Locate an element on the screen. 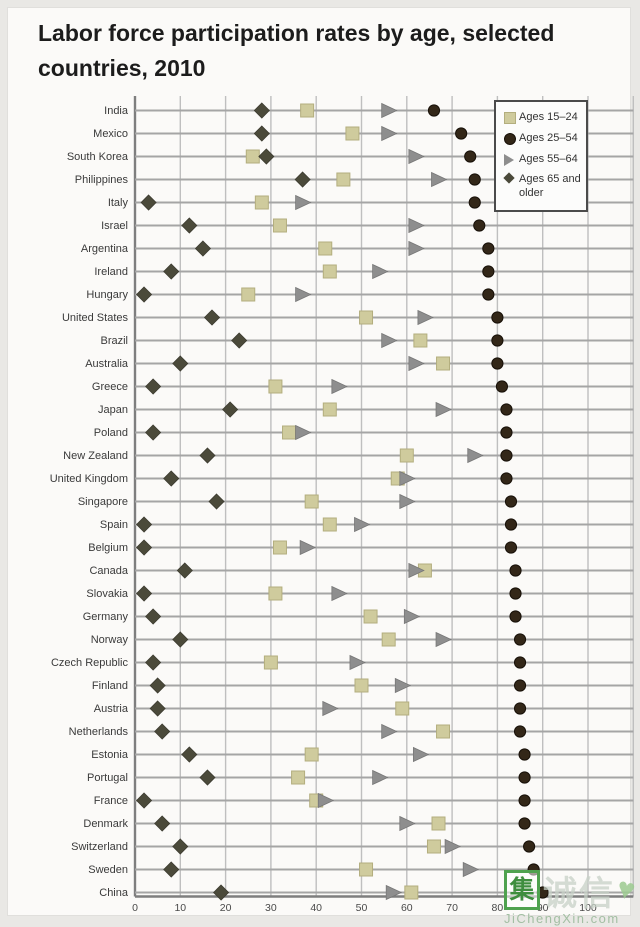 The width and height of the screenshot is (640, 927). country-label: Ireland is located at coordinates (111, 272).